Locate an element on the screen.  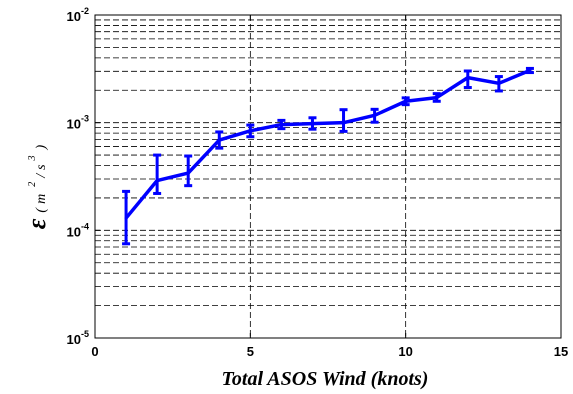
svg-text:ε ( m 2: ε ( m 2 / s 3 ) is located at coordinates (36, 186).